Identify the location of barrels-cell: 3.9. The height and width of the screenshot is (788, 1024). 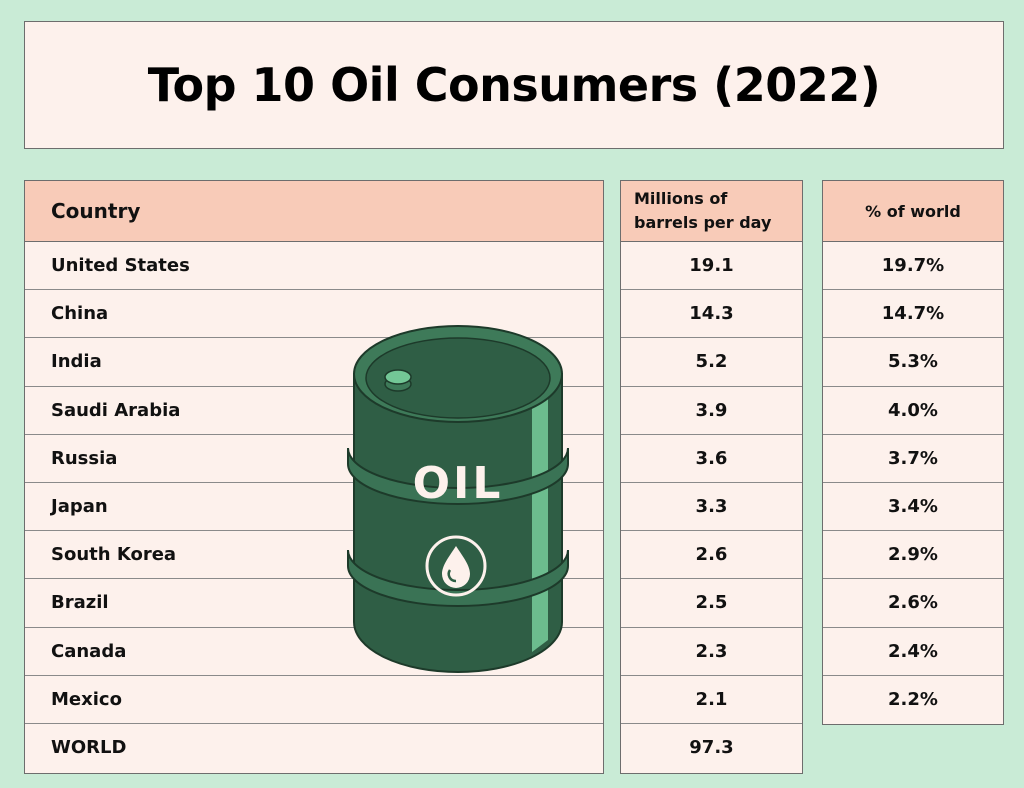
(711, 411).